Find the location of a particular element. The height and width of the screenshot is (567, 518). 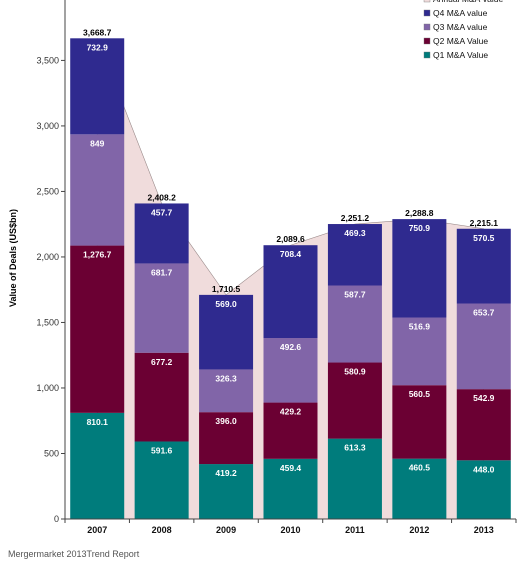

bar-segment-2012-q3 is located at coordinates (419, 351).